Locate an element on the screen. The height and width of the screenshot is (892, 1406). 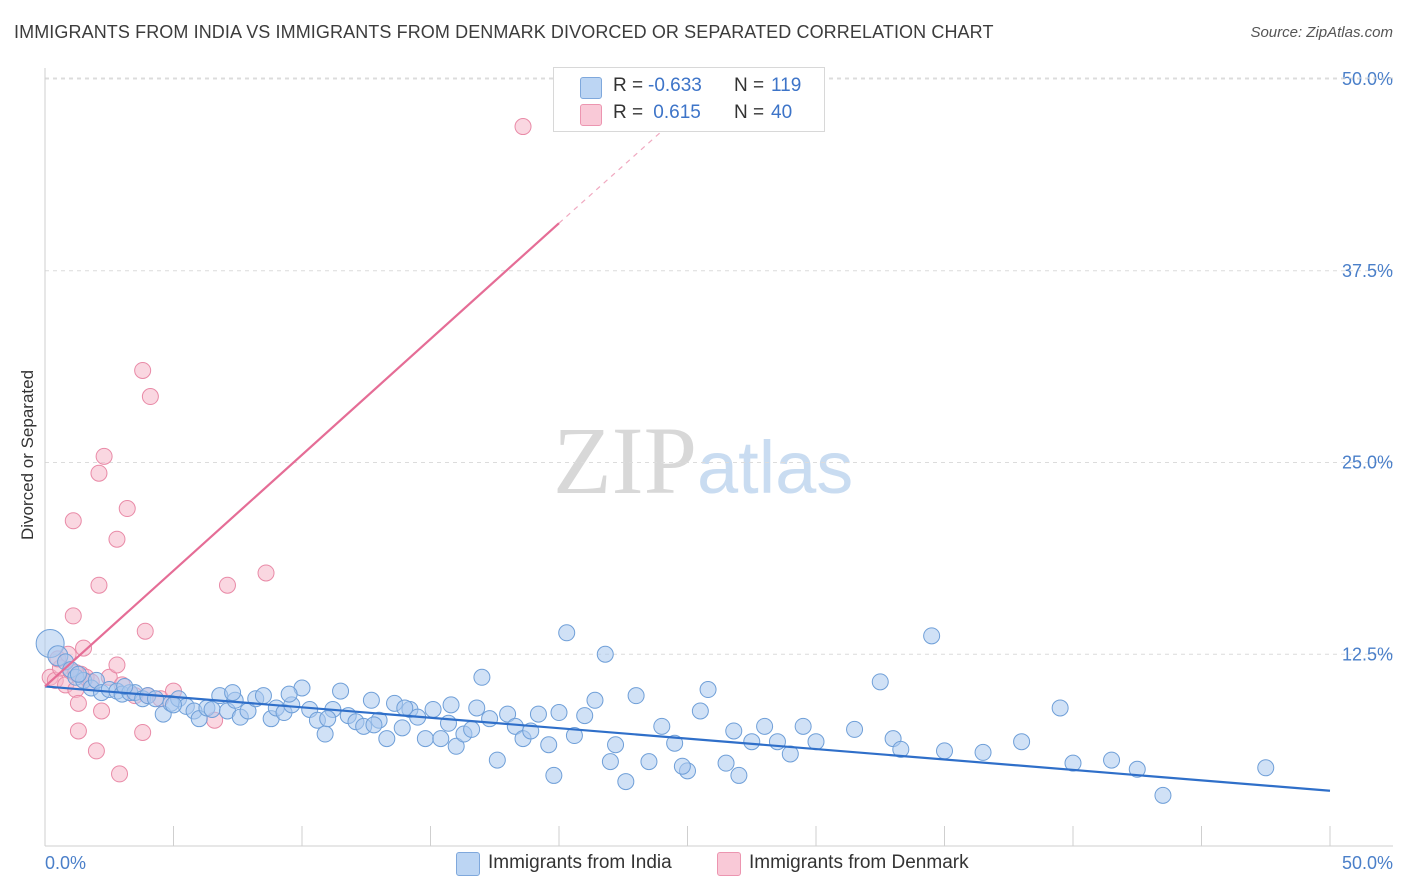
source-label: Source: ZipAtlas.com is located at coordinates (1321, 32).